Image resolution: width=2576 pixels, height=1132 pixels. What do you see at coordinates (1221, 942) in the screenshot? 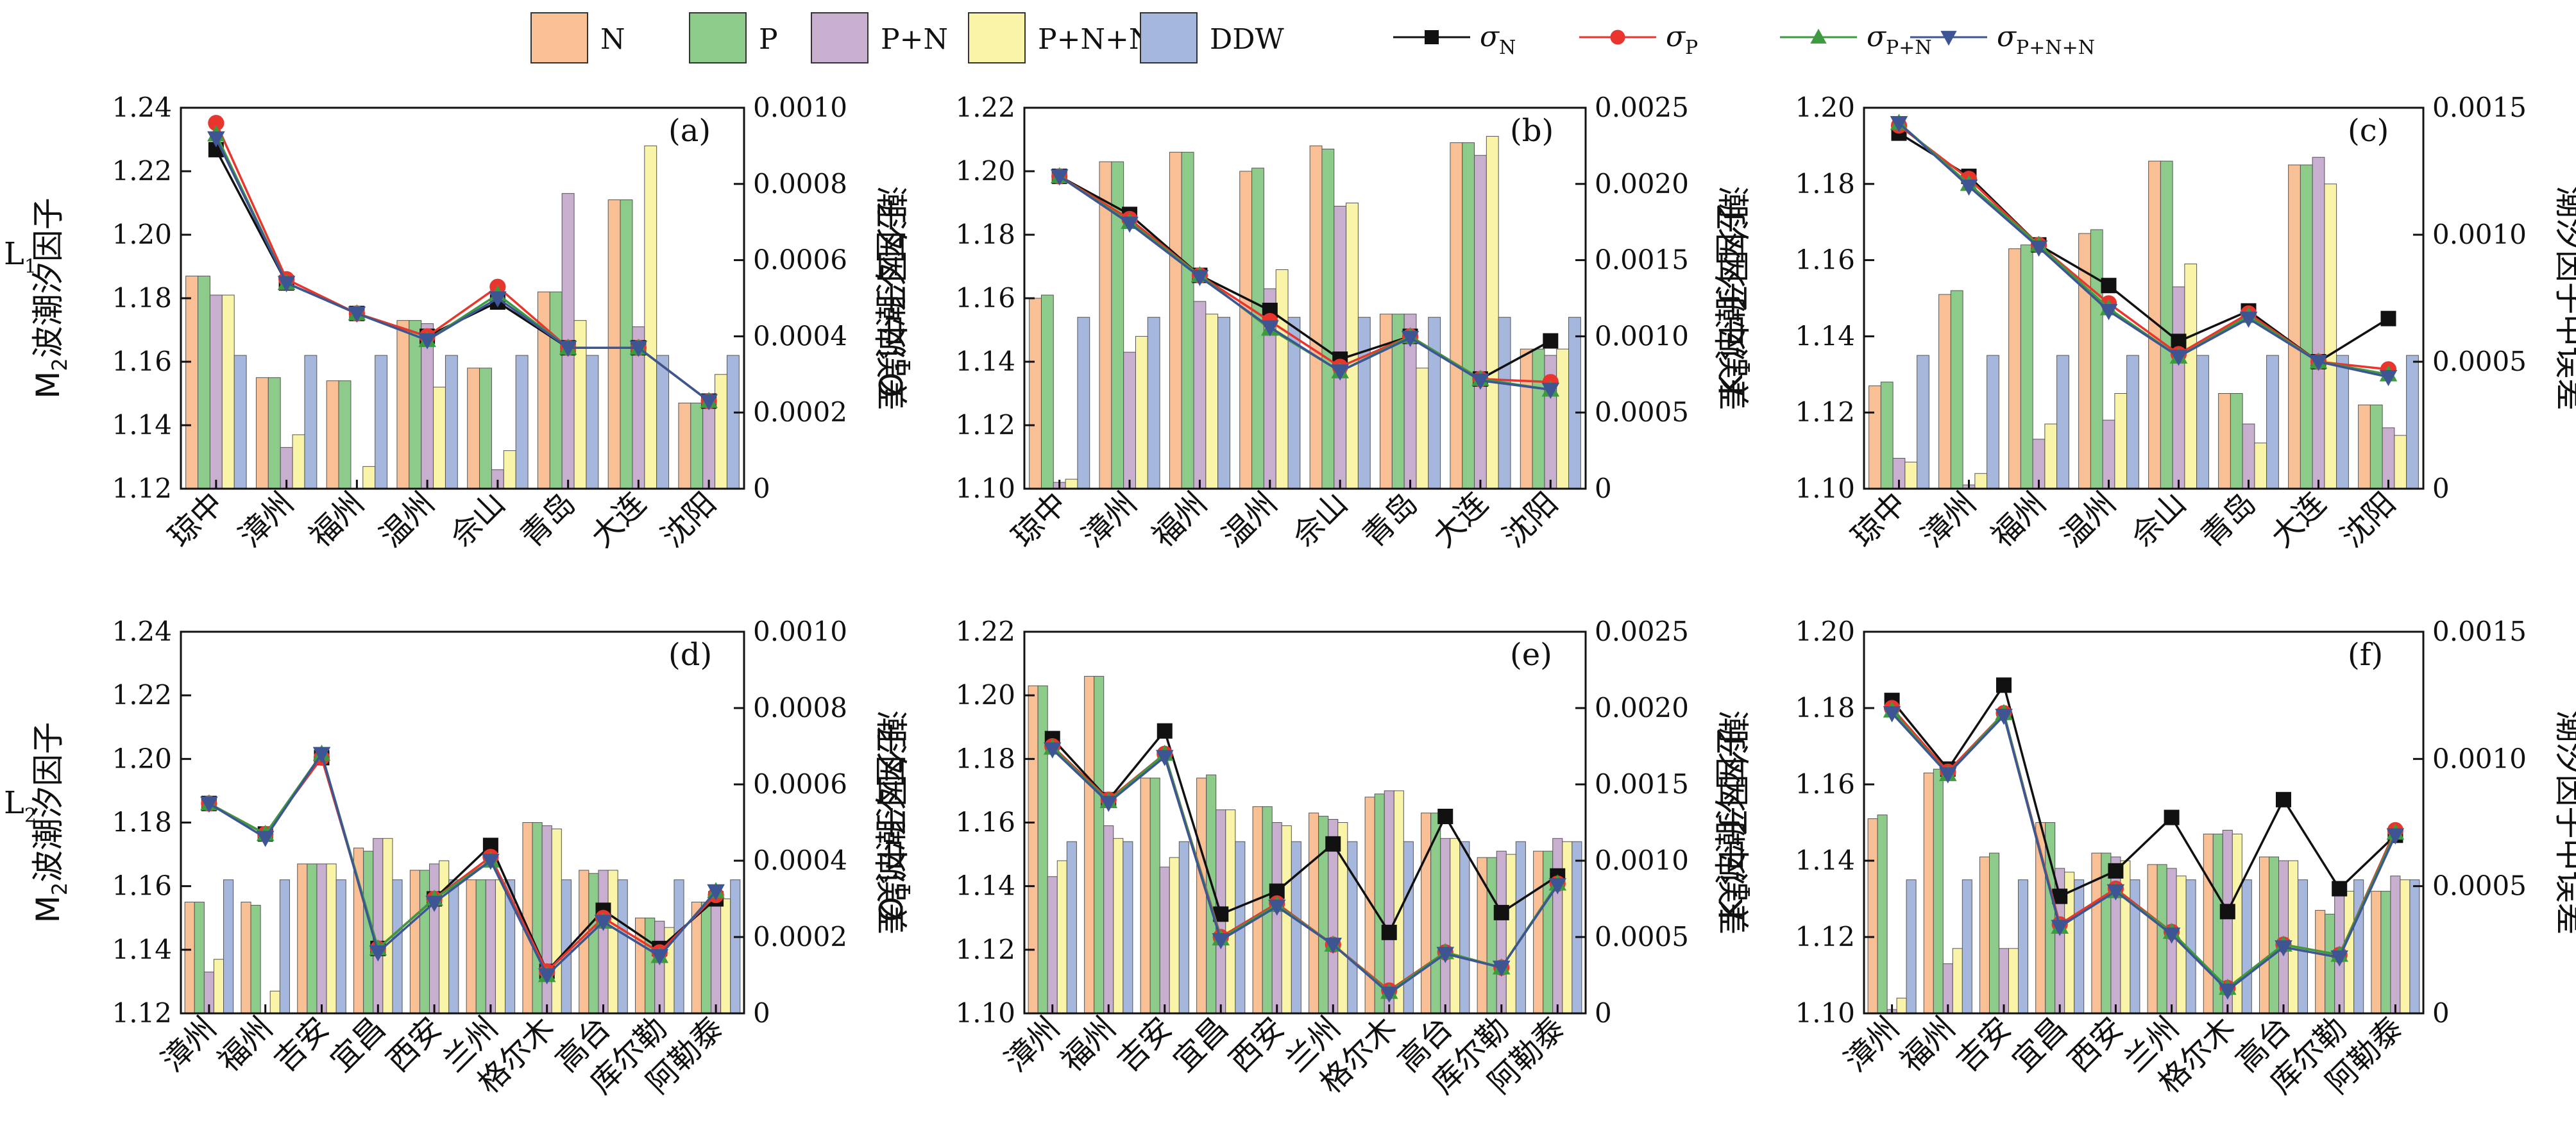
I see `point-σP+N+N-3` at bounding box center [1221, 942].